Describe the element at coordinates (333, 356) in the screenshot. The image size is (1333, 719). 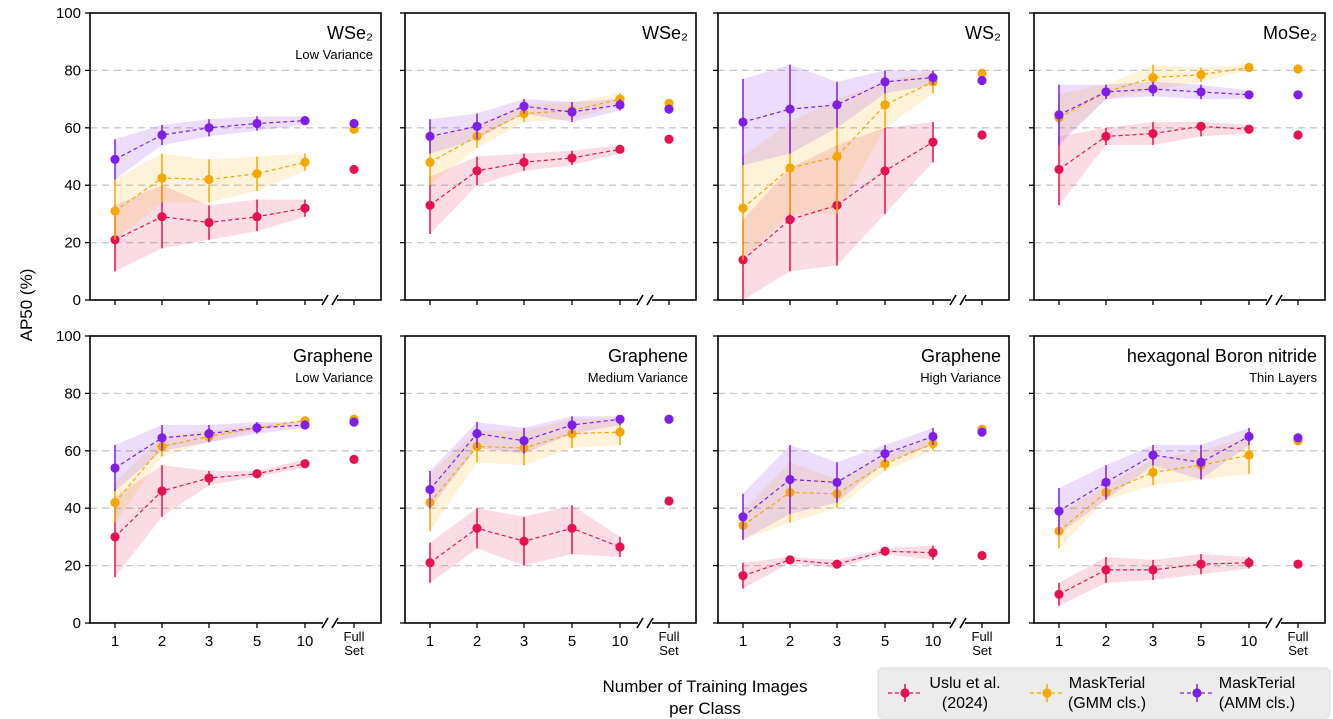
I see `panel-title: Graphene` at that location.